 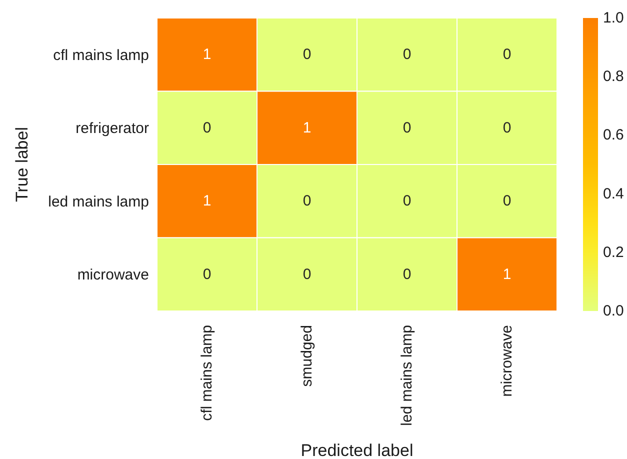 I want to click on y-tick-label: cfl mains lamp, so click(x=101, y=55).